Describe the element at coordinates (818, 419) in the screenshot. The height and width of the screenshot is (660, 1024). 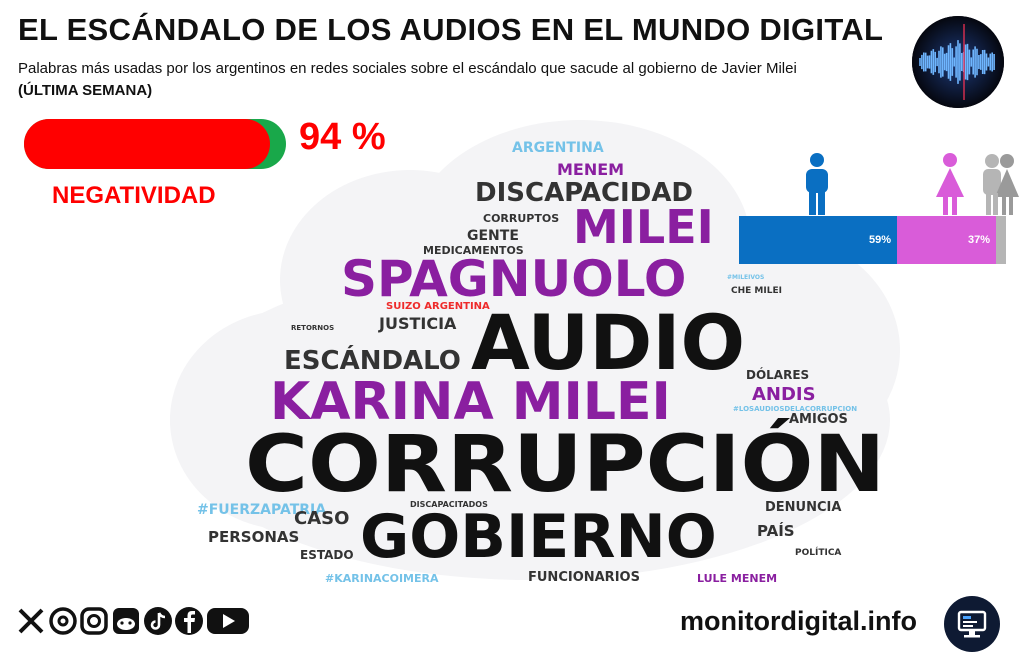
I see `cloud-word: AMIGOS` at that location.